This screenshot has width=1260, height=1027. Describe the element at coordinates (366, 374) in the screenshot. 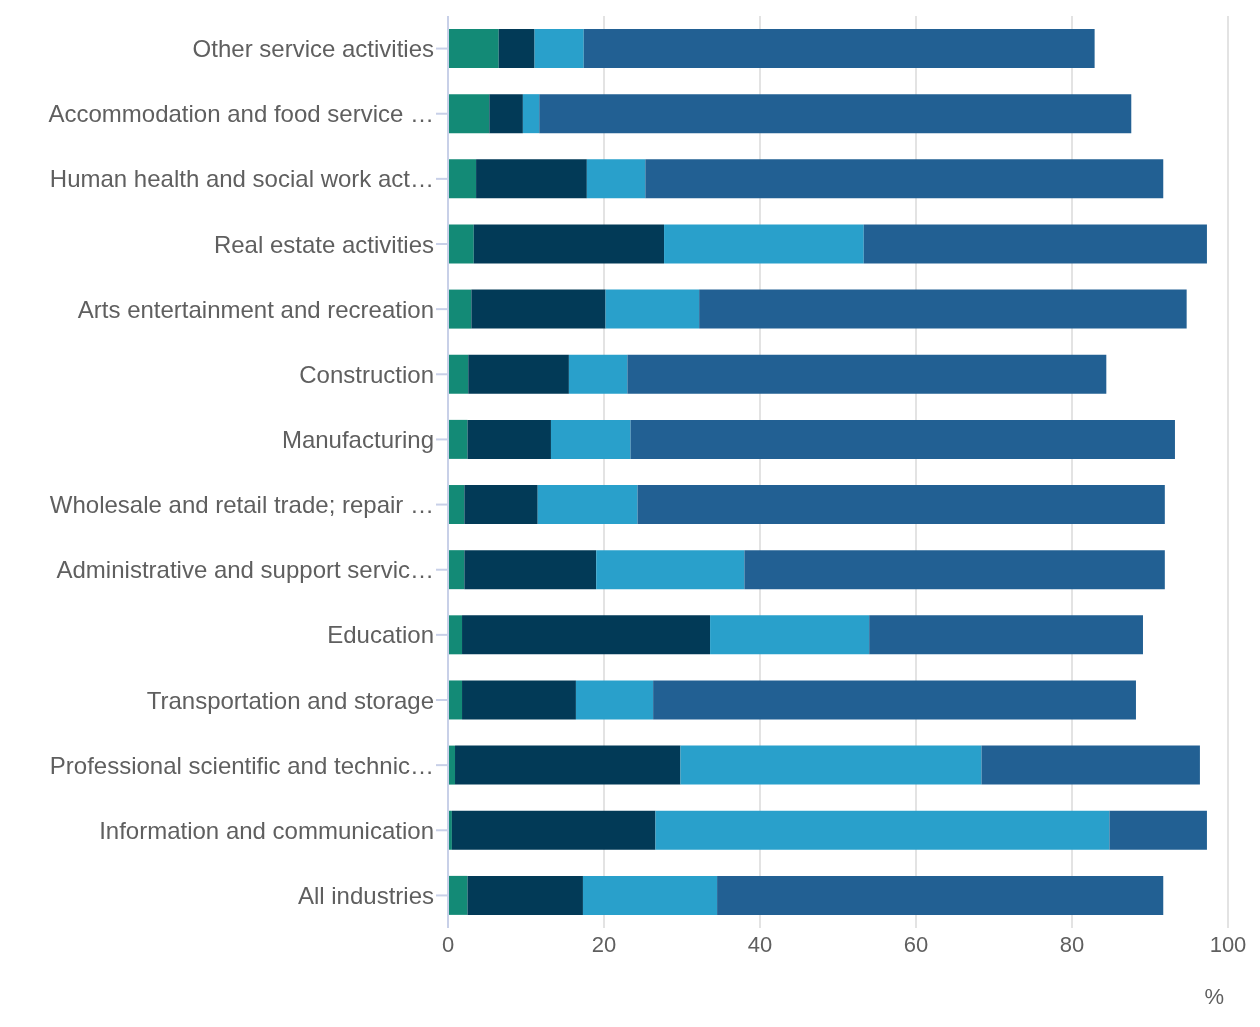

I see `y-tick-label: Construction` at that location.